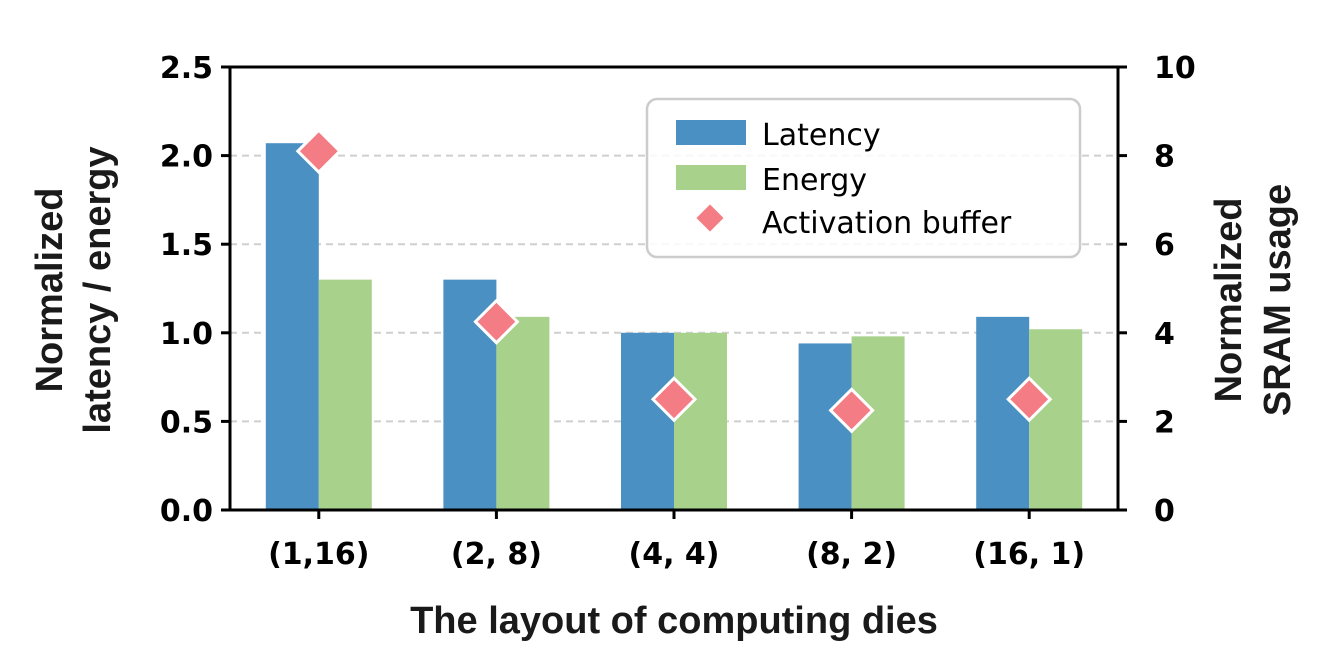 The width and height of the screenshot is (1327, 663). I want to click on y-tick-label-left-1: 0.5, so click(186, 422).